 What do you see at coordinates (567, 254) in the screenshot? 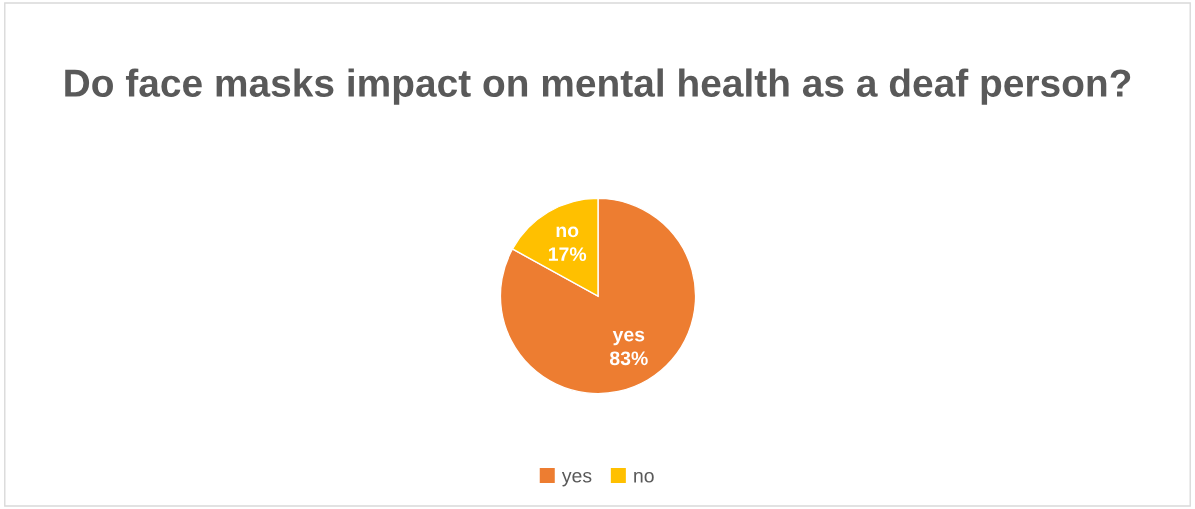
I see `data-label: 17%` at bounding box center [567, 254].